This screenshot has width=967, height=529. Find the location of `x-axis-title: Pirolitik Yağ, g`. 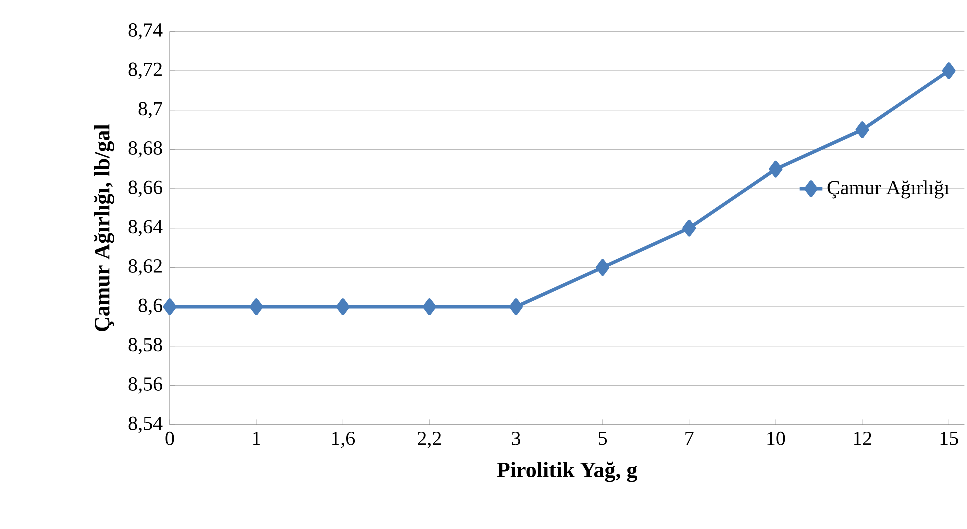

x-axis-title: Pirolitik Yağ, g is located at coordinates (567, 472).